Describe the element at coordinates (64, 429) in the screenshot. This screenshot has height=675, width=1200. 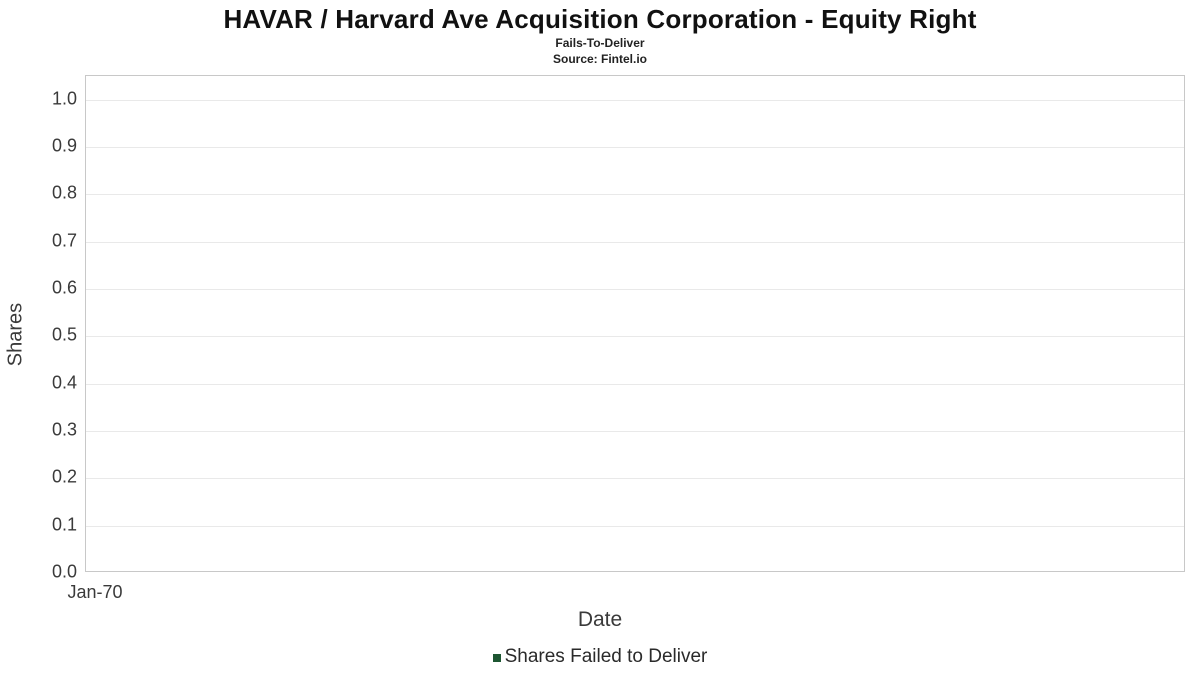
I see `y-tick-label: 0.3` at that location.